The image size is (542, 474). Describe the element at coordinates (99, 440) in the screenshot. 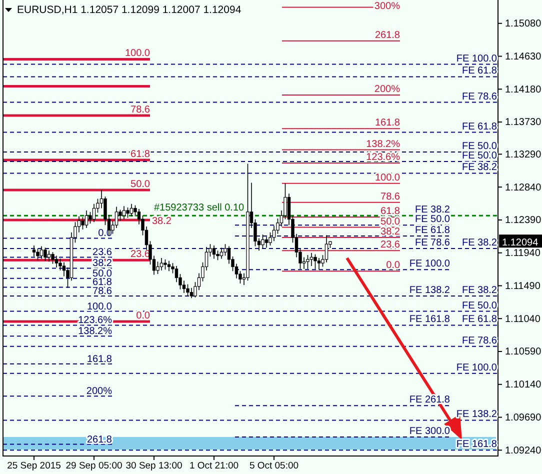

I see `annotation: 261.8` at that location.